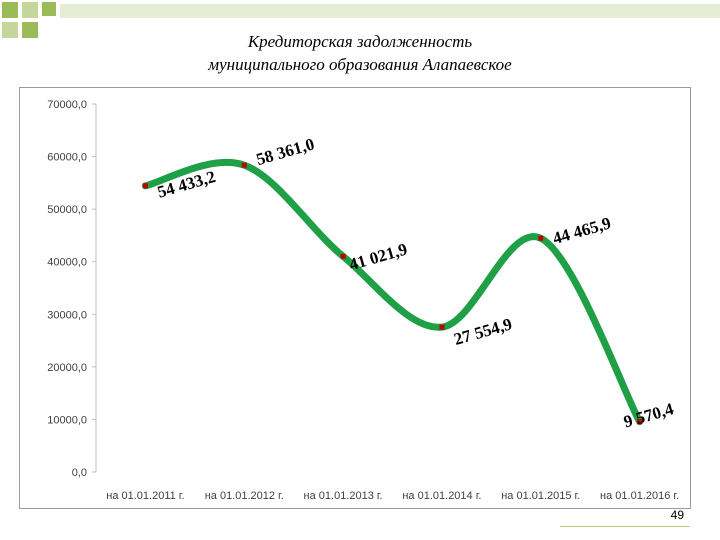 This screenshot has width=720, height=540. What do you see at coordinates (540, 496) in the screenshot?
I see `x-tick-label: на 01.01.2015 г.` at bounding box center [540, 496].